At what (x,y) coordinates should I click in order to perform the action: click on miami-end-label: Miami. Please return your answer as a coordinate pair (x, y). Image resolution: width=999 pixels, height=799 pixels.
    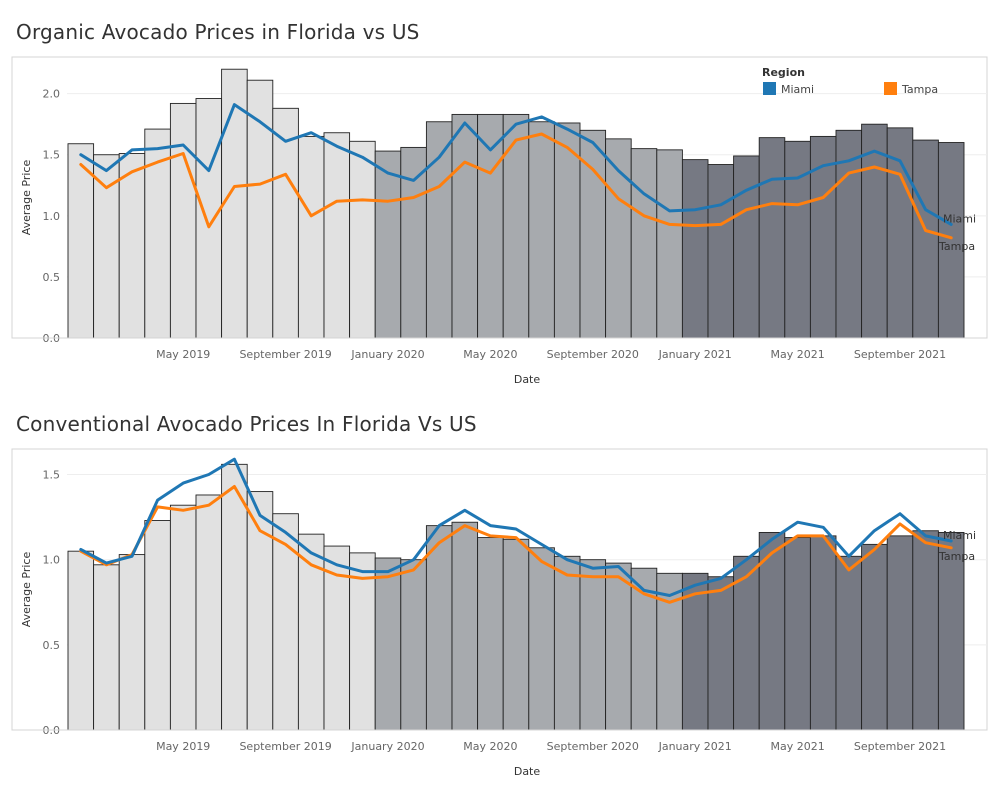
    Looking at the image, I should click on (959, 535).